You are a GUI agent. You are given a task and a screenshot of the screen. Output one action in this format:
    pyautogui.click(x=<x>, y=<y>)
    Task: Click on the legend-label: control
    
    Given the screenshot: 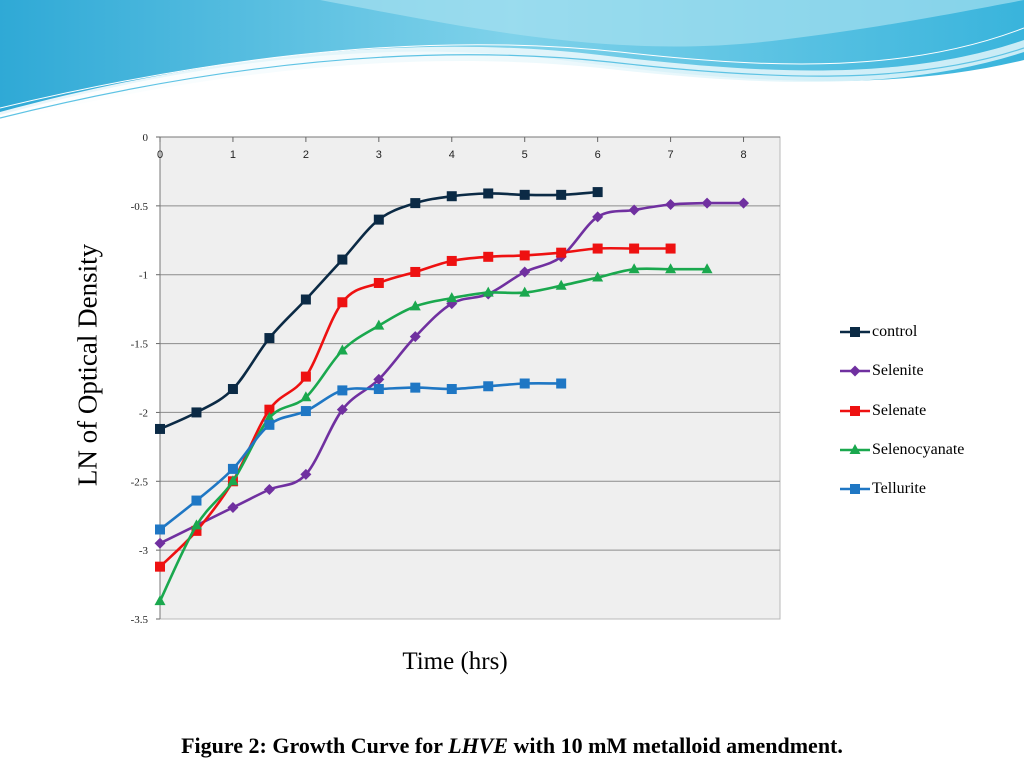 What is the action you would take?
    pyautogui.click(x=895, y=331)
    